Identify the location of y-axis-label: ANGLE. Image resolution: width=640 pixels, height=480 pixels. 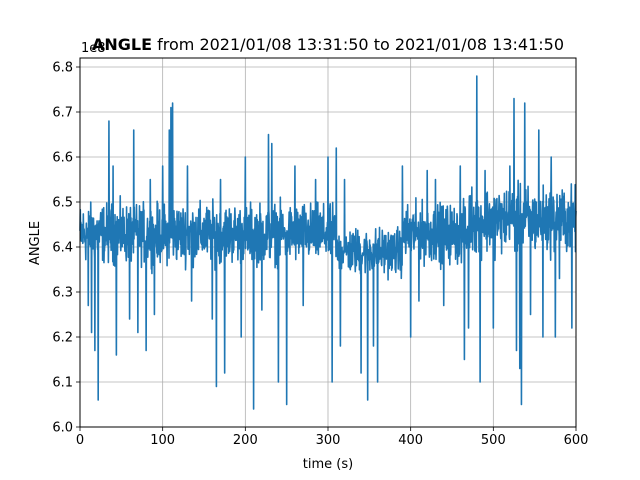
(35, 243).